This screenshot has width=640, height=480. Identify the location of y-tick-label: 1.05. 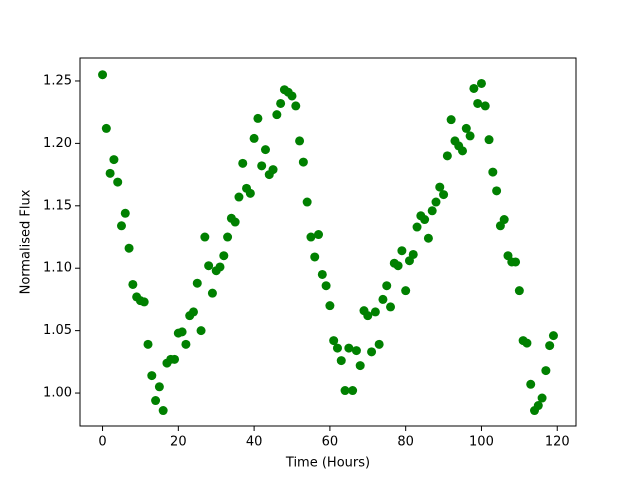
(57, 330).